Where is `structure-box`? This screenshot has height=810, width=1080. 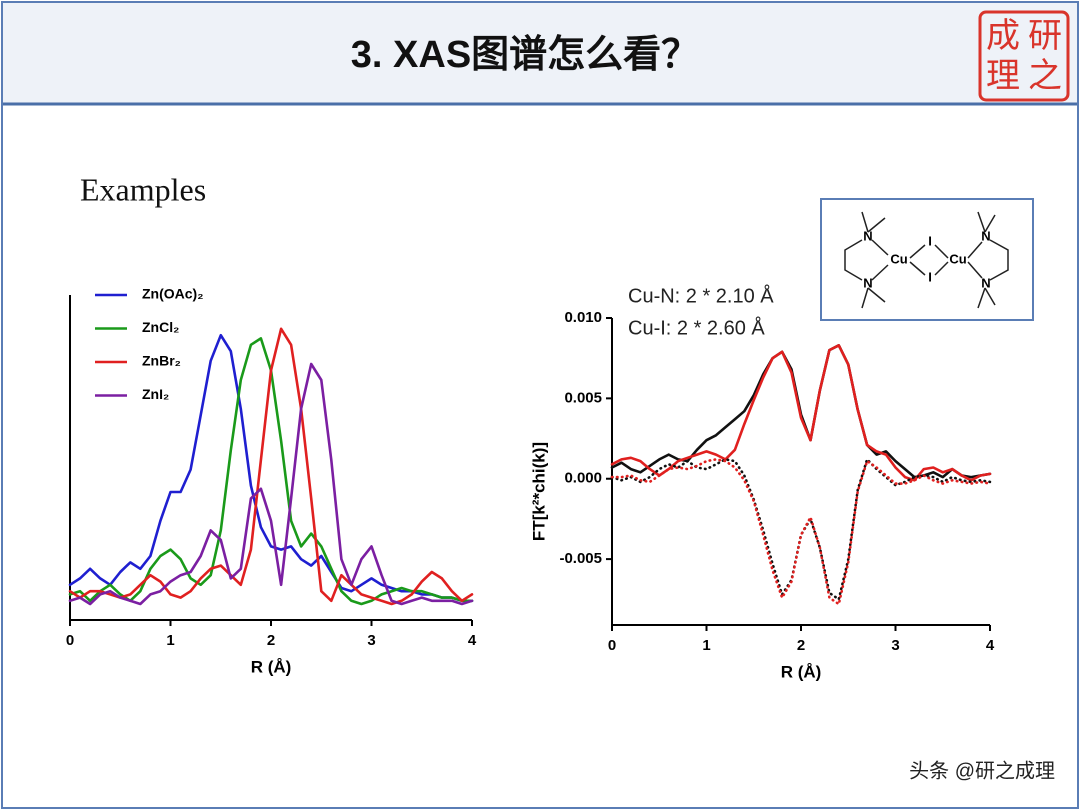
structure-box is located at coordinates (927, 259).